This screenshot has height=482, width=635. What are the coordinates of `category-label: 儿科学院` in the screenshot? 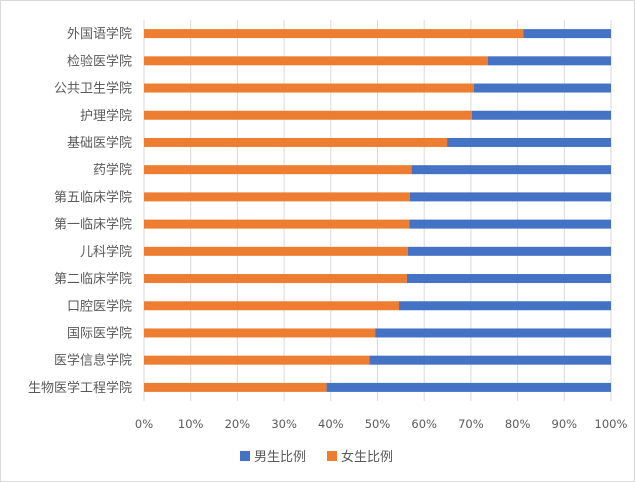 It's located at (106, 252).